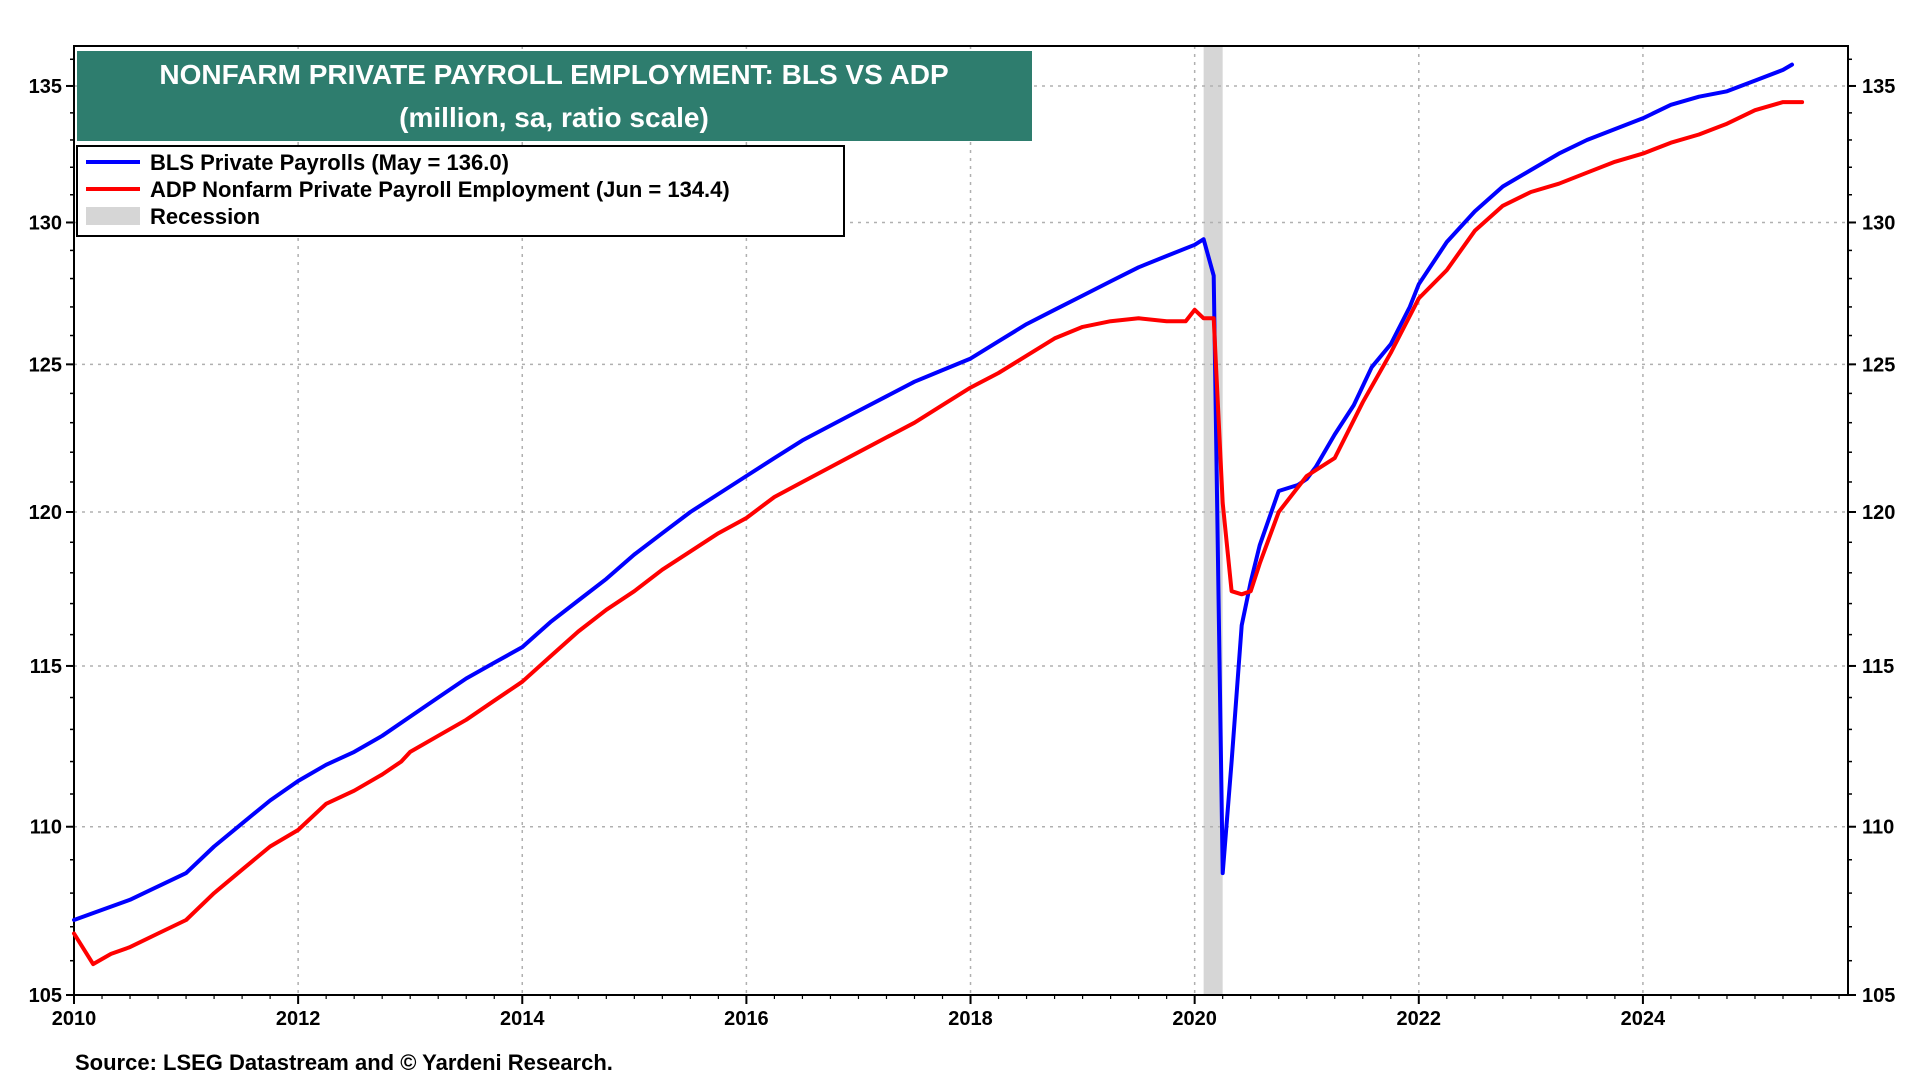 The height and width of the screenshot is (1080, 1920). Describe the element at coordinates (46, 667) in the screenshot. I see `y-tick-label-left-115: 115` at that location.